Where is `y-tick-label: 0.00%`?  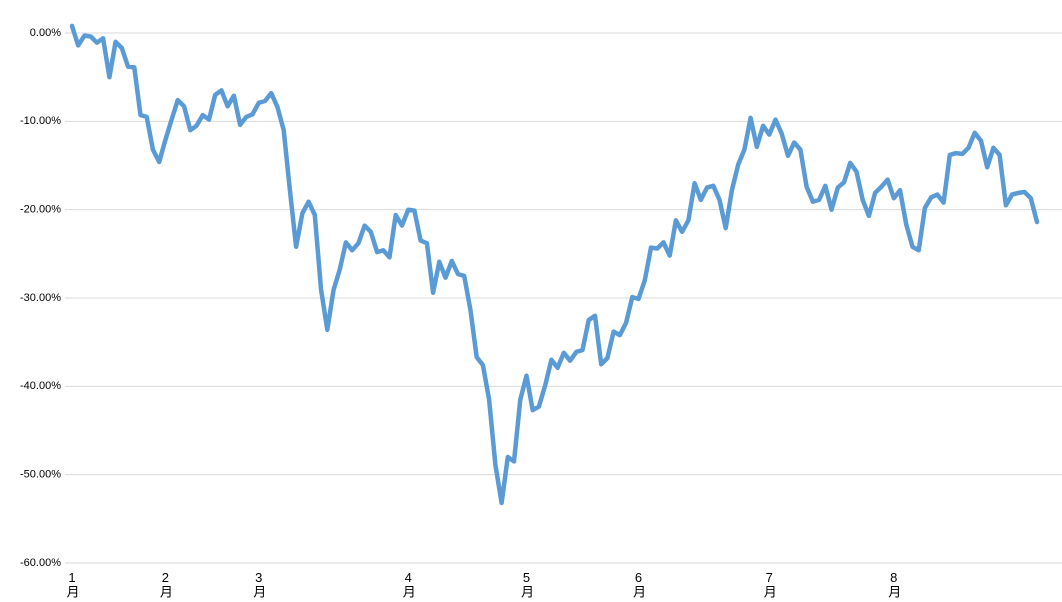
y-tick-label: 0.00% is located at coordinates (45, 33).